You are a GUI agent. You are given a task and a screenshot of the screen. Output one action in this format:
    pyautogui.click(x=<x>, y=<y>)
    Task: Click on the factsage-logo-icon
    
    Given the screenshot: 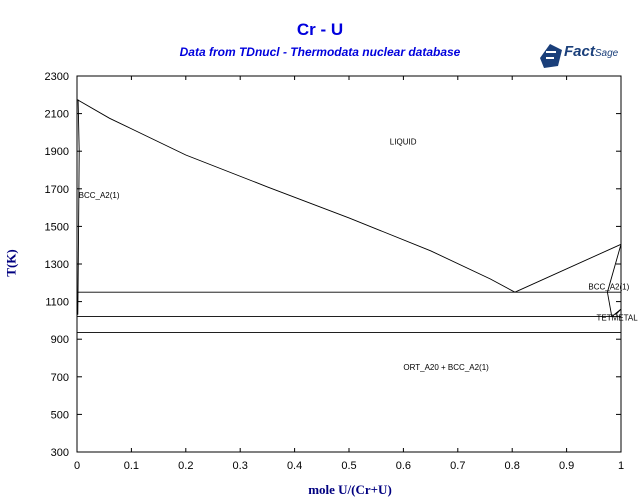 What is the action you would take?
    pyautogui.click(x=551, y=56)
    